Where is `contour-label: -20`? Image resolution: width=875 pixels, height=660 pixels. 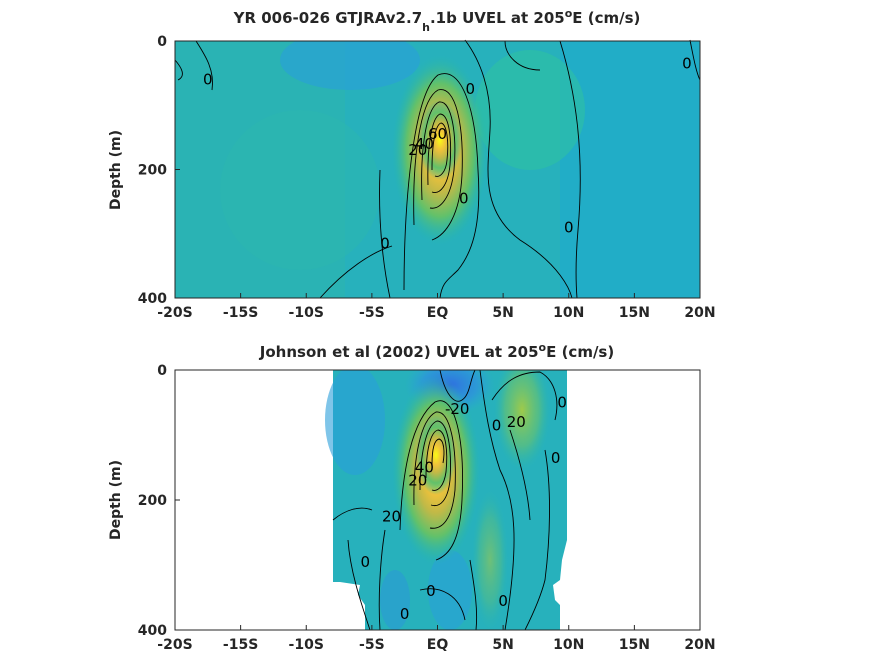 contour-label: -20 is located at coordinates (457, 409).